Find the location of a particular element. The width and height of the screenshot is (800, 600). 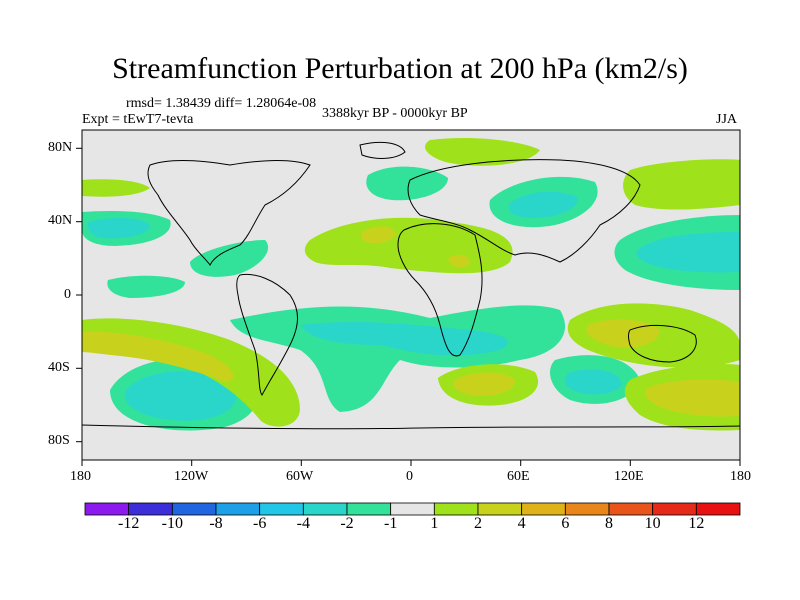

y-tick-label: 40S is located at coordinates (59, 367).